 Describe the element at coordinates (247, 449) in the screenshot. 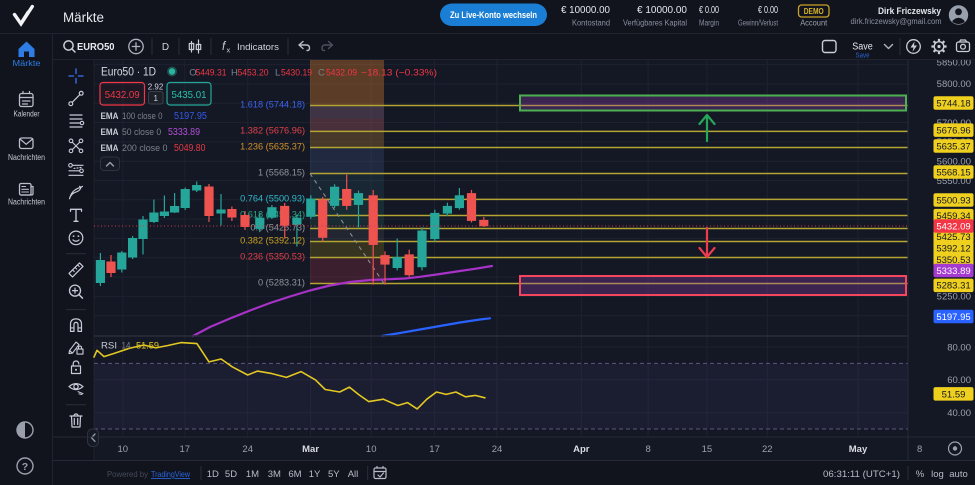

I see `svg-text: 24` at that location.